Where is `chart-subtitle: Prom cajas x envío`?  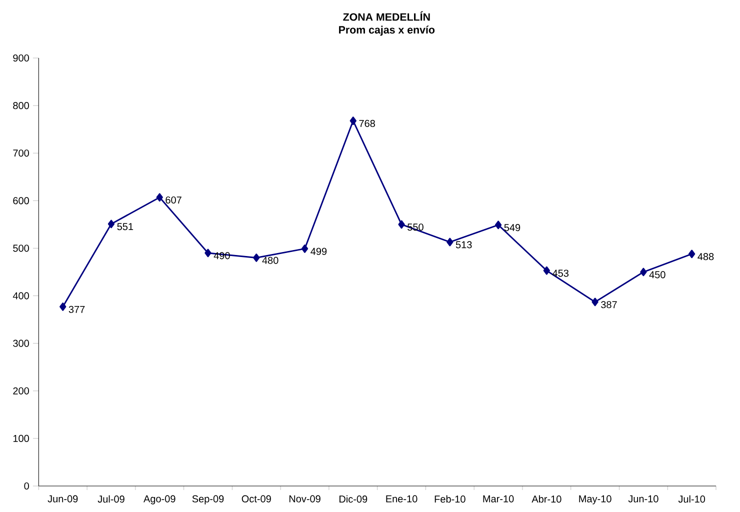 chart-subtitle: Prom cajas x envío is located at coordinates (387, 31).